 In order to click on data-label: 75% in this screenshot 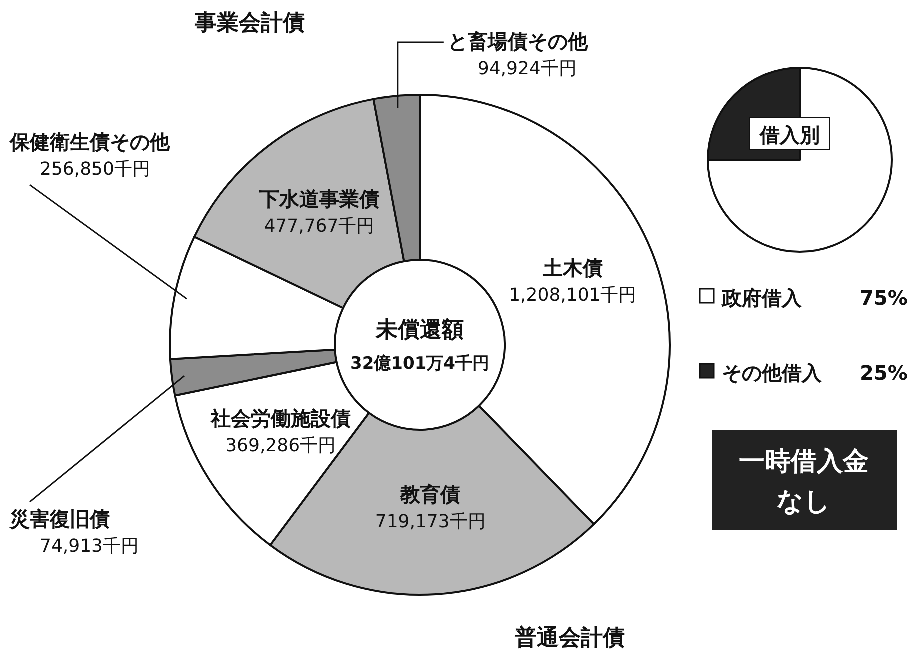, I will do `click(884, 298)`.